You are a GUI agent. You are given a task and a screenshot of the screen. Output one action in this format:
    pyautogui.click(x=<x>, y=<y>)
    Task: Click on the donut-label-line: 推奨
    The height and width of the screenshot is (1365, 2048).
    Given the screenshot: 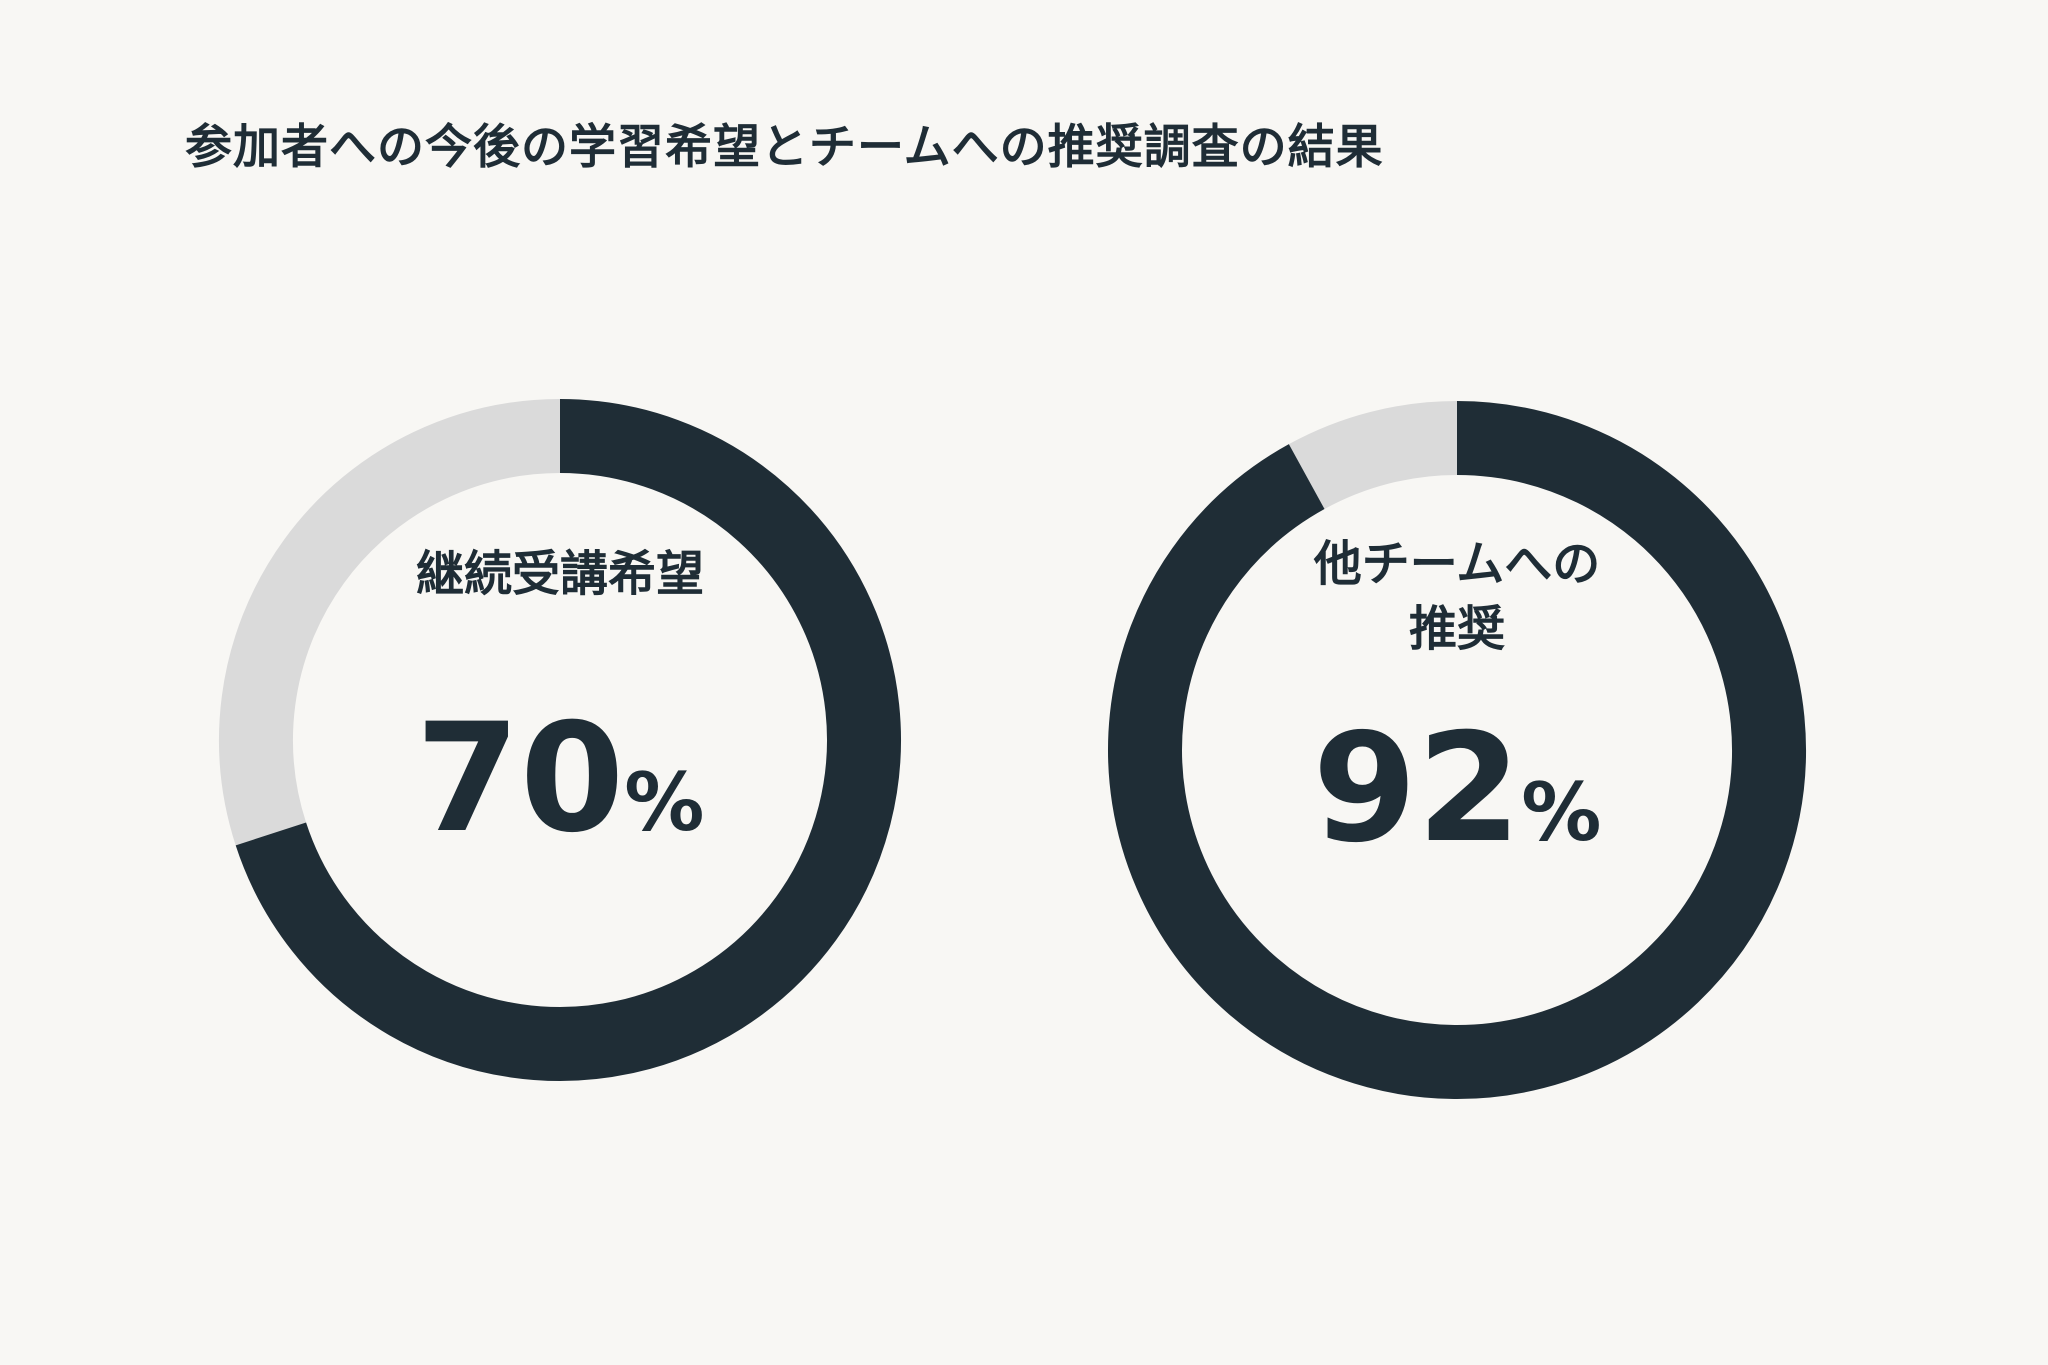 What is the action you would take?
    pyautogui.click(x=1457, y=629)
    